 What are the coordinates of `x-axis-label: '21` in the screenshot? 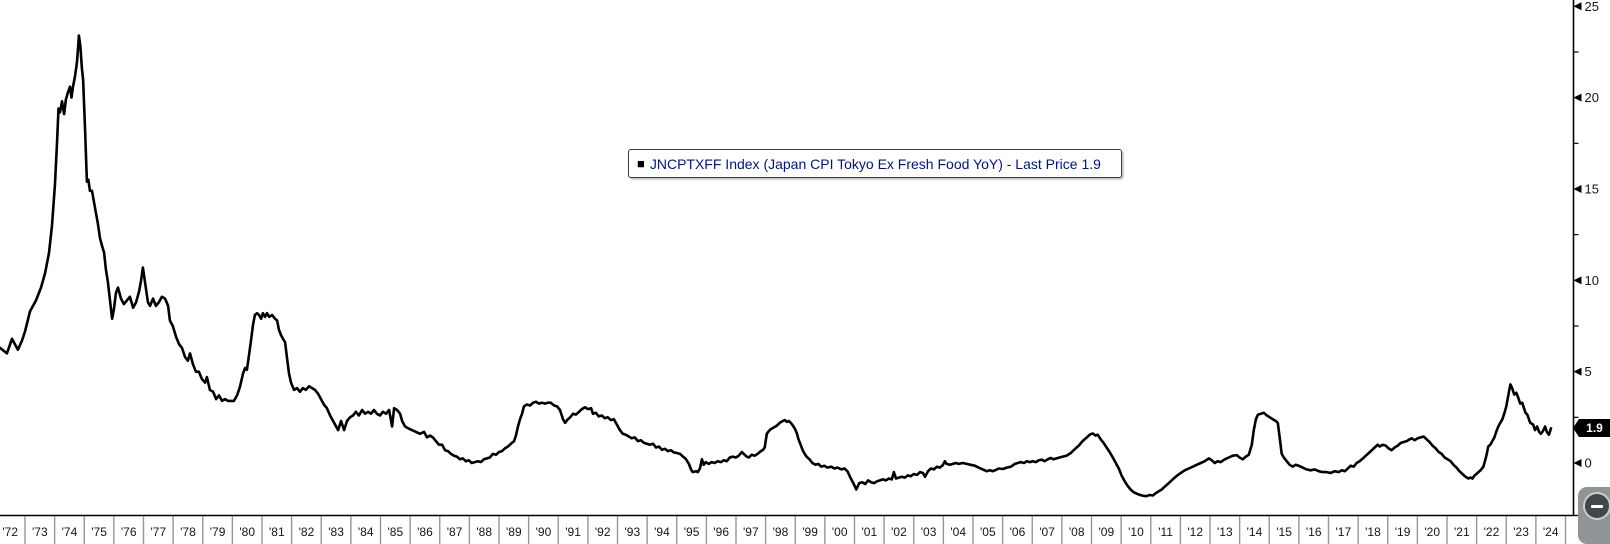 It's located at (1462, 532).